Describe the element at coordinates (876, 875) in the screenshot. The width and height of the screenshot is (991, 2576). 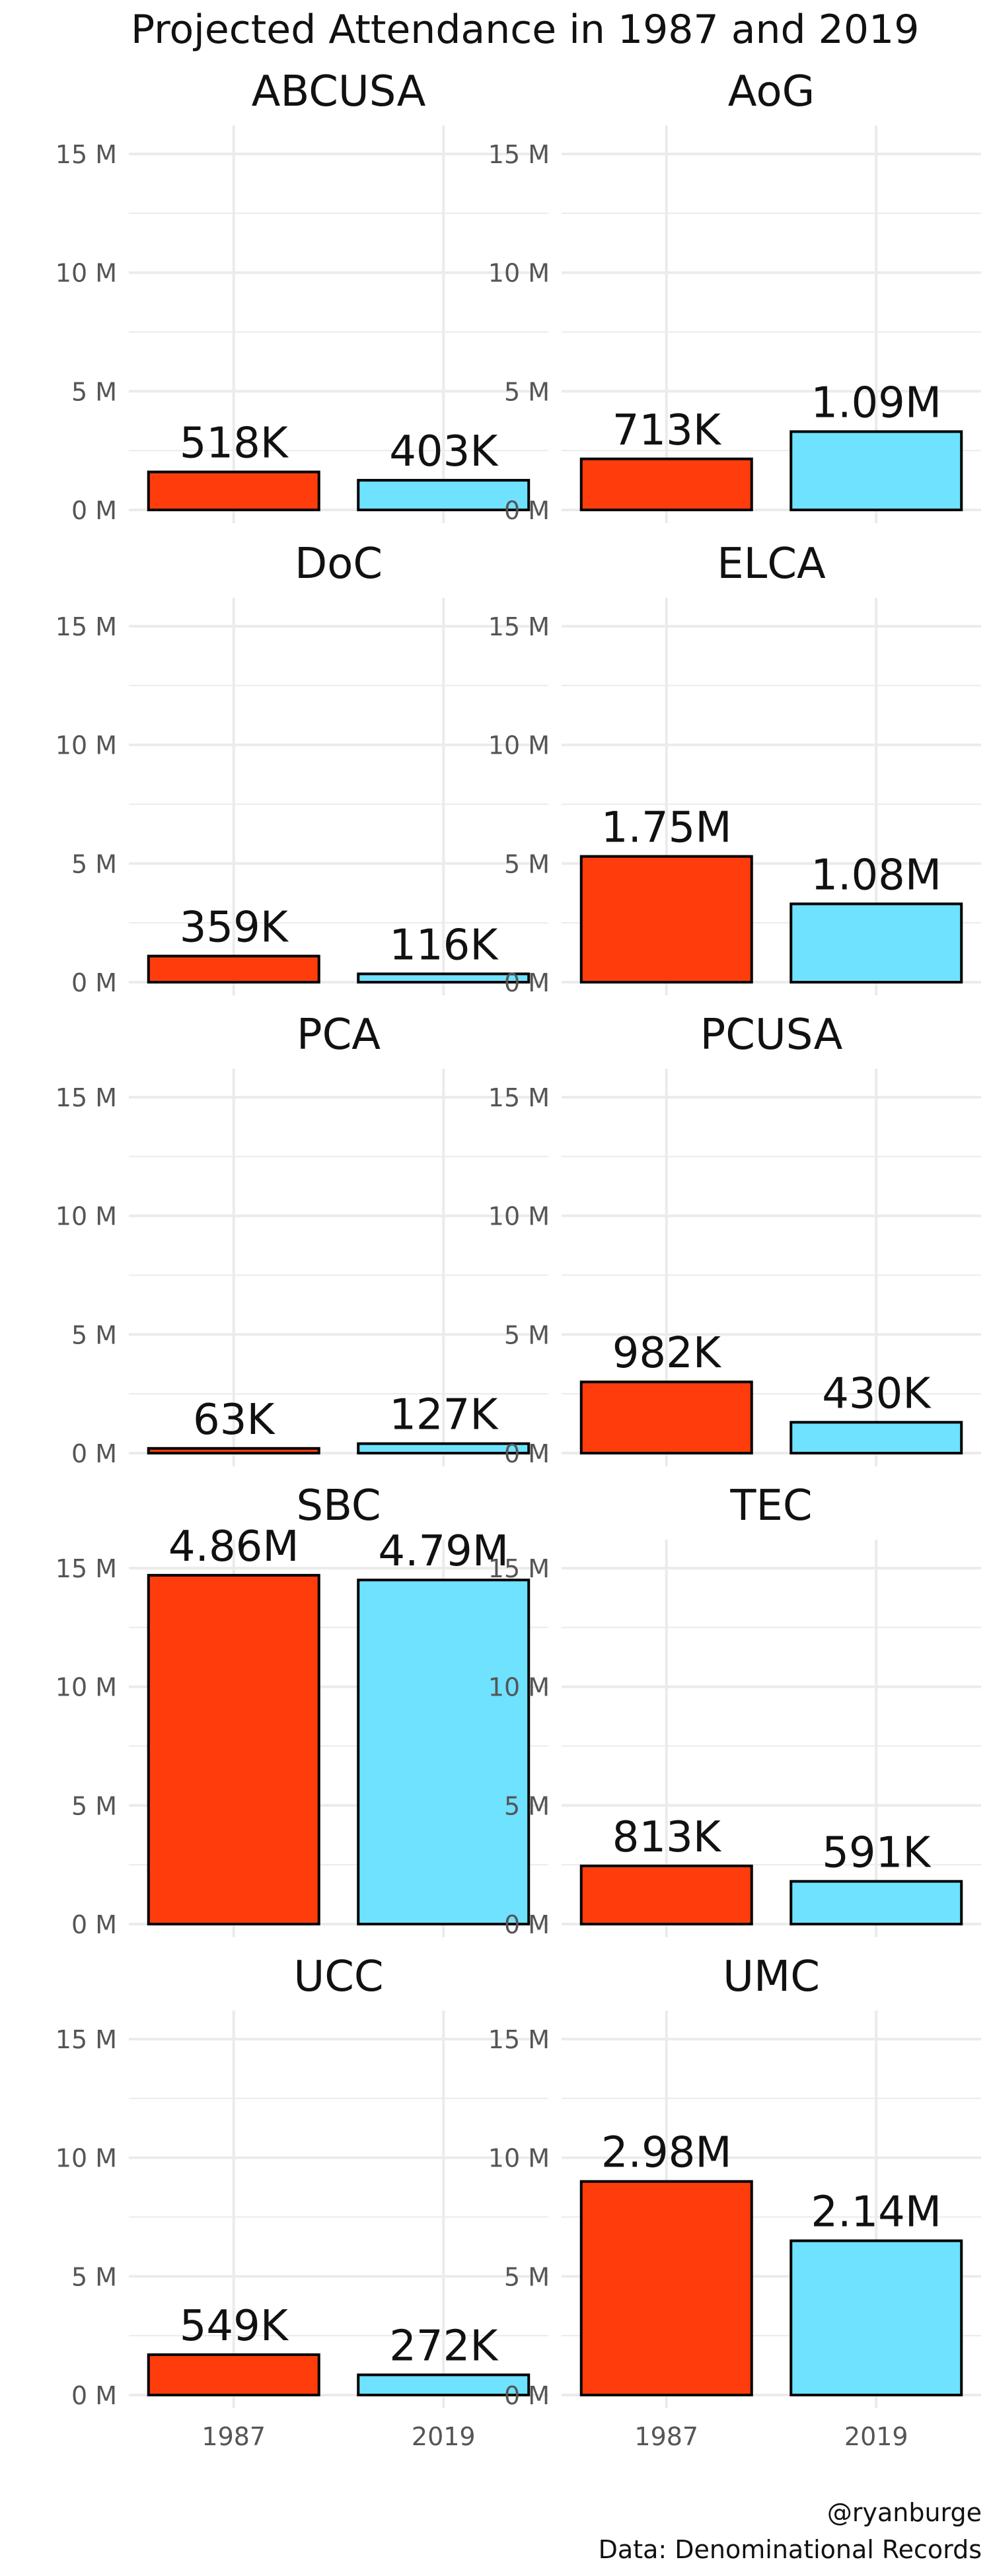
I see `data-label-elca-2019: 1.08M` at that location.